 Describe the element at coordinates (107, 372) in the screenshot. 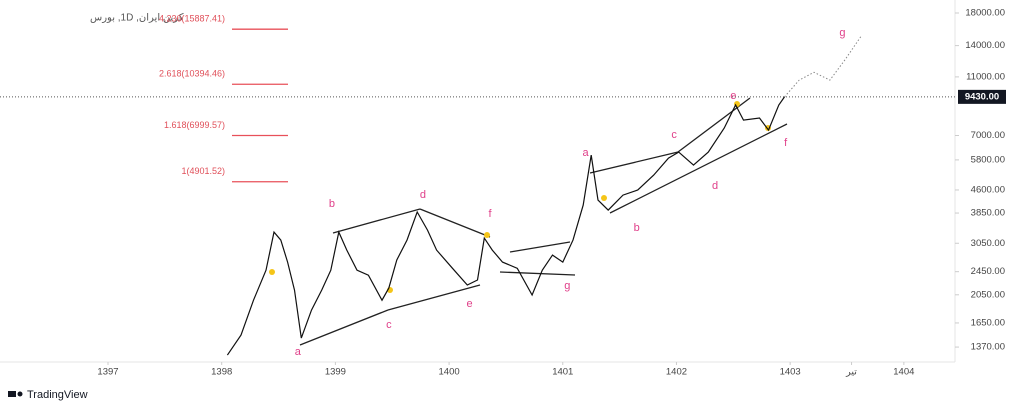

I see `x-tick-label: 1397` at that location.